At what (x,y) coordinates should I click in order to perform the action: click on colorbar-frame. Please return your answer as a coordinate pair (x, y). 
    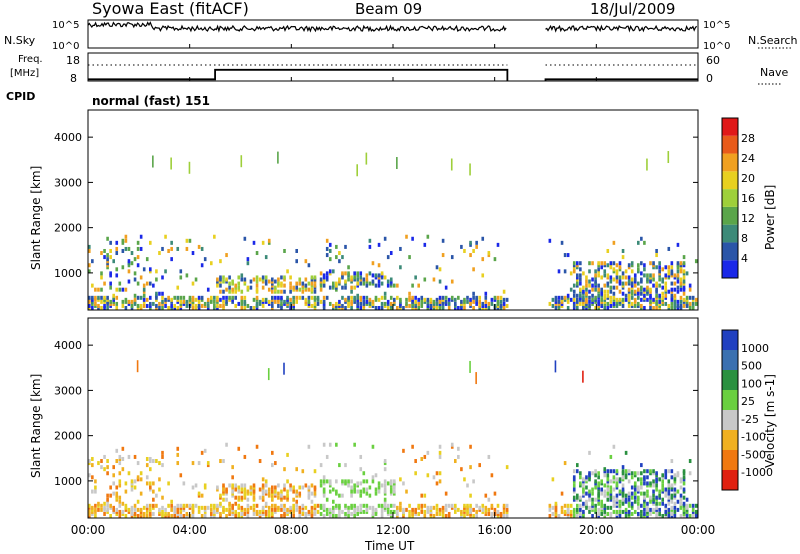
    Looking at the image, I should click on (730, 198).